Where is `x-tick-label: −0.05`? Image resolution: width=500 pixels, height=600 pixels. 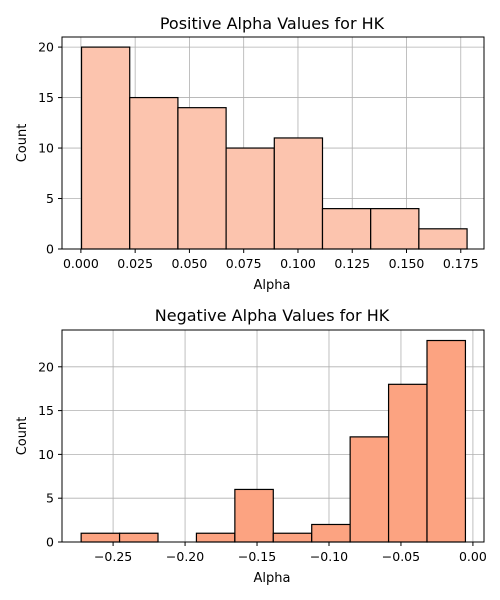 x-tick-label: −0.05 is located at coordinates (401, 556).